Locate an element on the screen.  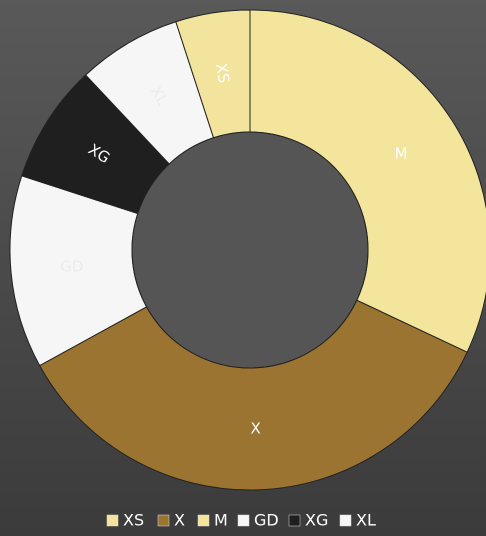
slice-label: X is located at coordinates (255, 428).